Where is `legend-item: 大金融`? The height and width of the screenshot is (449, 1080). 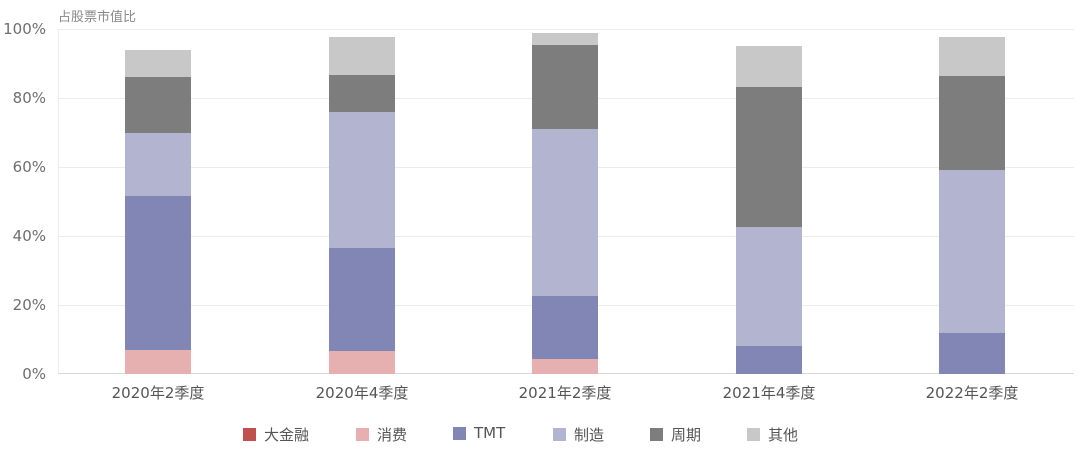
legend-item: 大金融 is located at coordinates (276, 434).